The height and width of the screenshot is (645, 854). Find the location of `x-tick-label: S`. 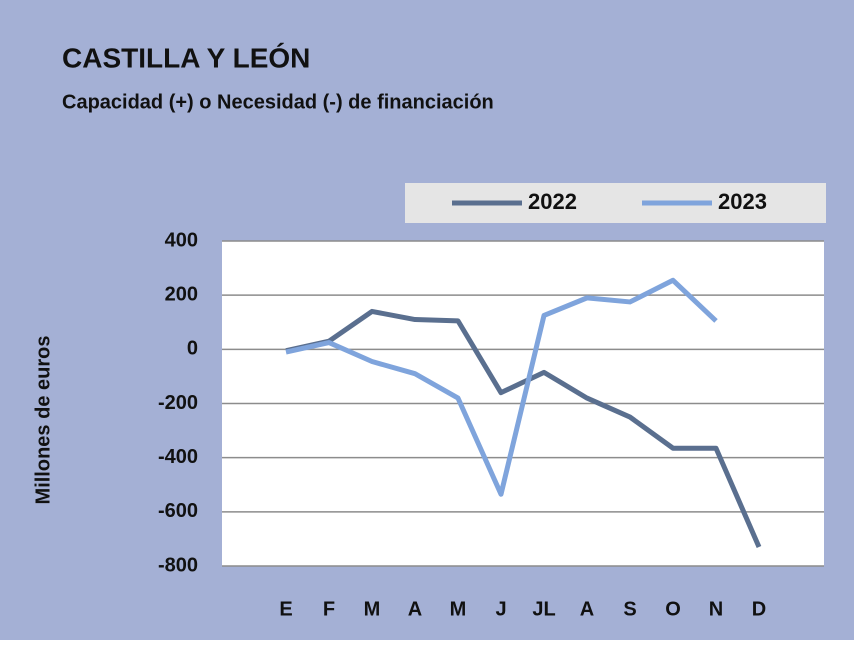

x-tick-label: S is located at coordinates (629, 609).